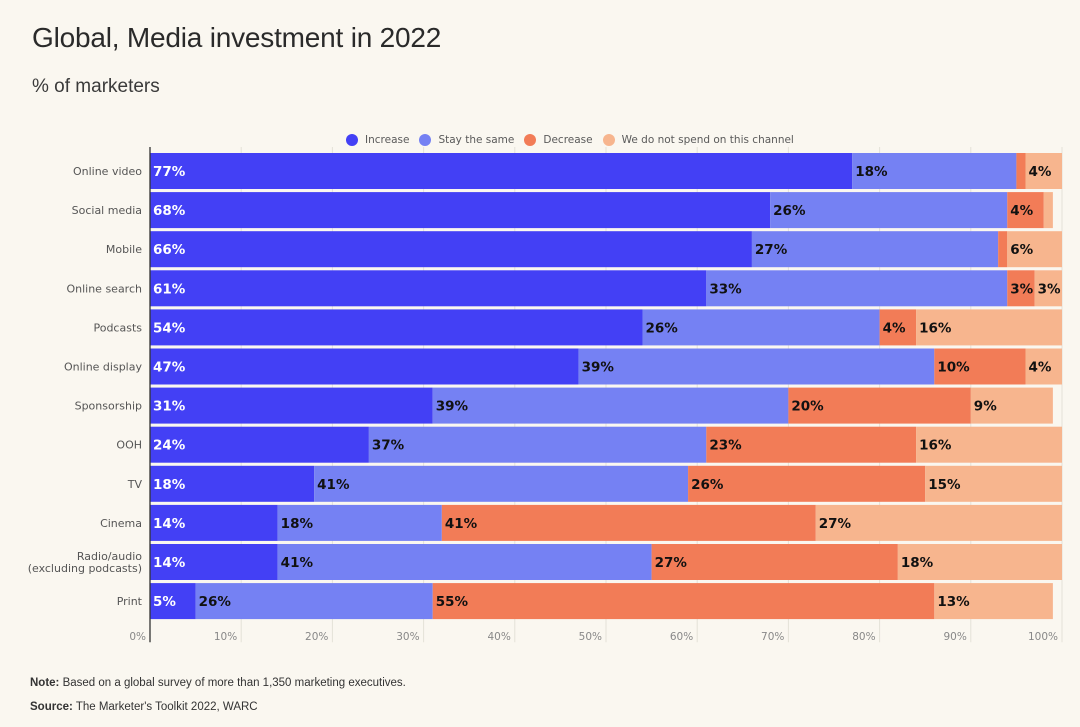 The width and height of the screenshot is (1080, 727). What do you see at coordinates (169, 407) in the screenshot?
I see `data-label: 31%` at bounding box center [169, 407].